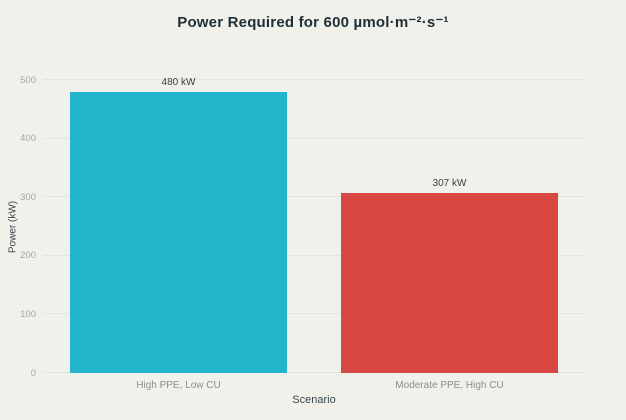 The width and height of the screenshot is (626, 420). What do you see at coordinates (28, 314) in the screenshot?
I see `y-tick-label: 100` at bounding box center [28, 314].